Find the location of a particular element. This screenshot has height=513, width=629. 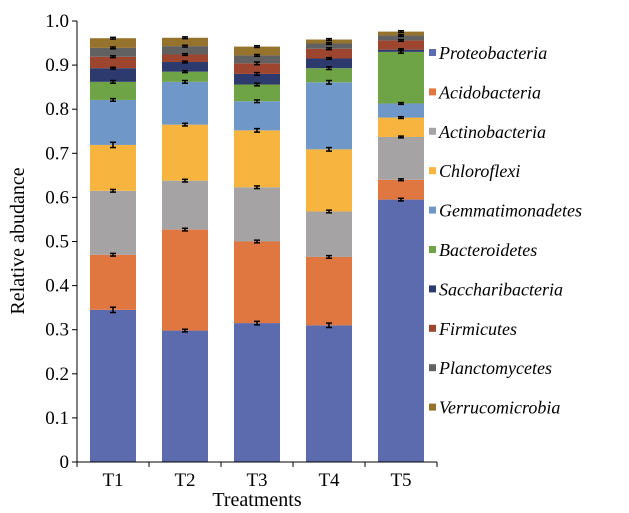

x-tick-label: T4 is located at coordinates (329, 480).